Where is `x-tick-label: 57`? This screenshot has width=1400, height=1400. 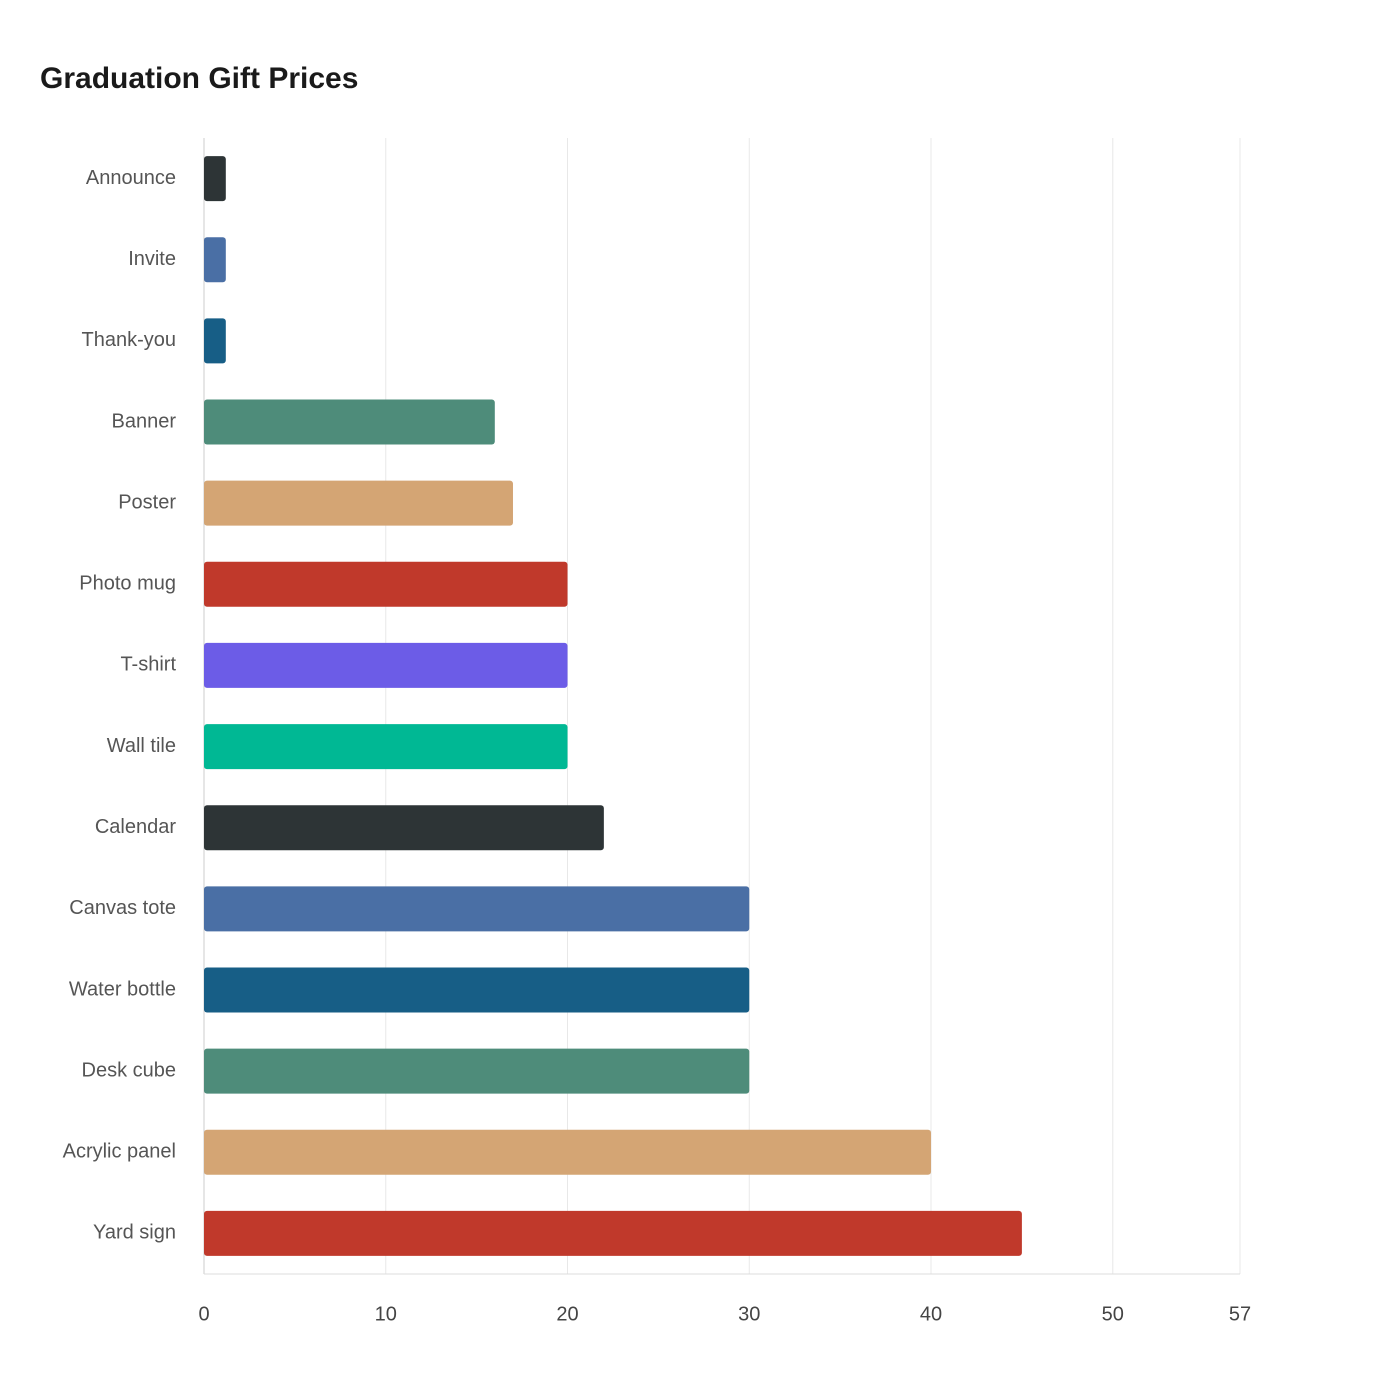
x-tick-label: 57 is located at coordinates (1240, 1314).